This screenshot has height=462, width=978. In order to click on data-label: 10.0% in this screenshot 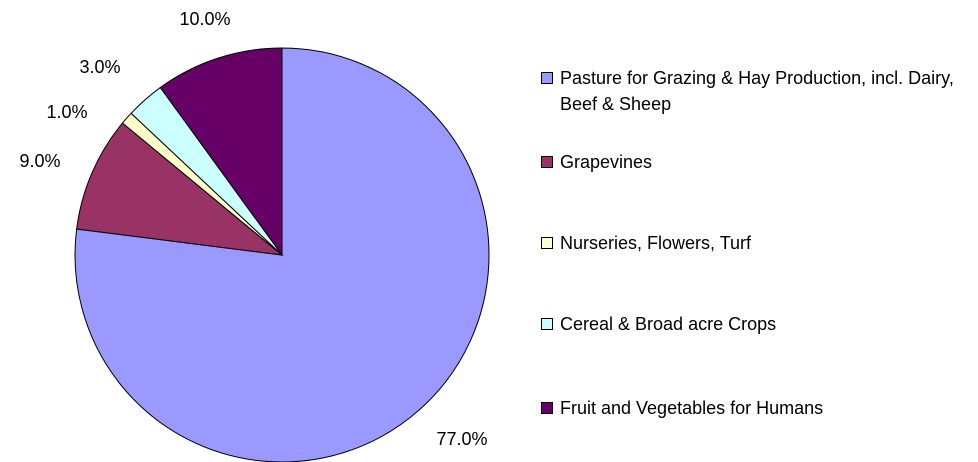, I will do `click(204, 19)`.